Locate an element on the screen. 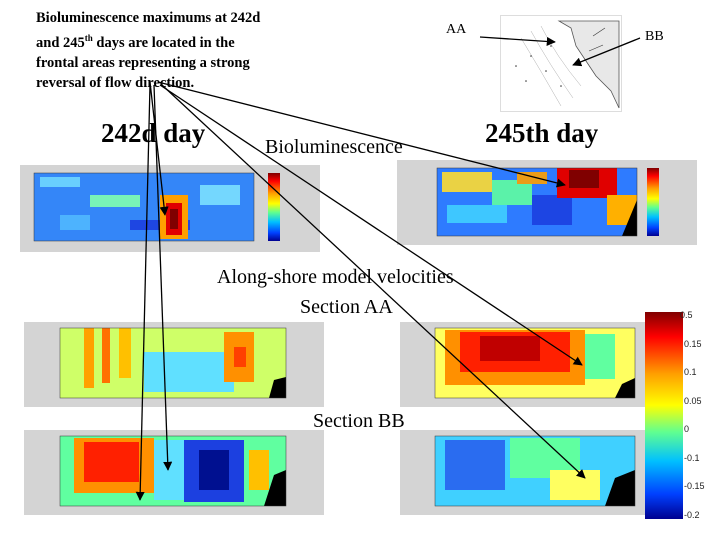  velocity-colorbar-gradient is located at coordinates (664, 415).